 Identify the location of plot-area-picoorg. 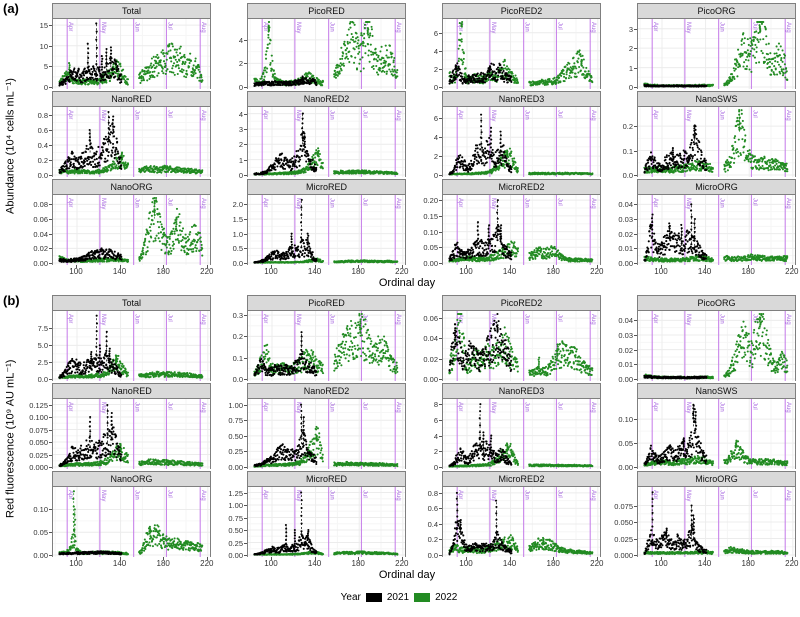
(716, 54).